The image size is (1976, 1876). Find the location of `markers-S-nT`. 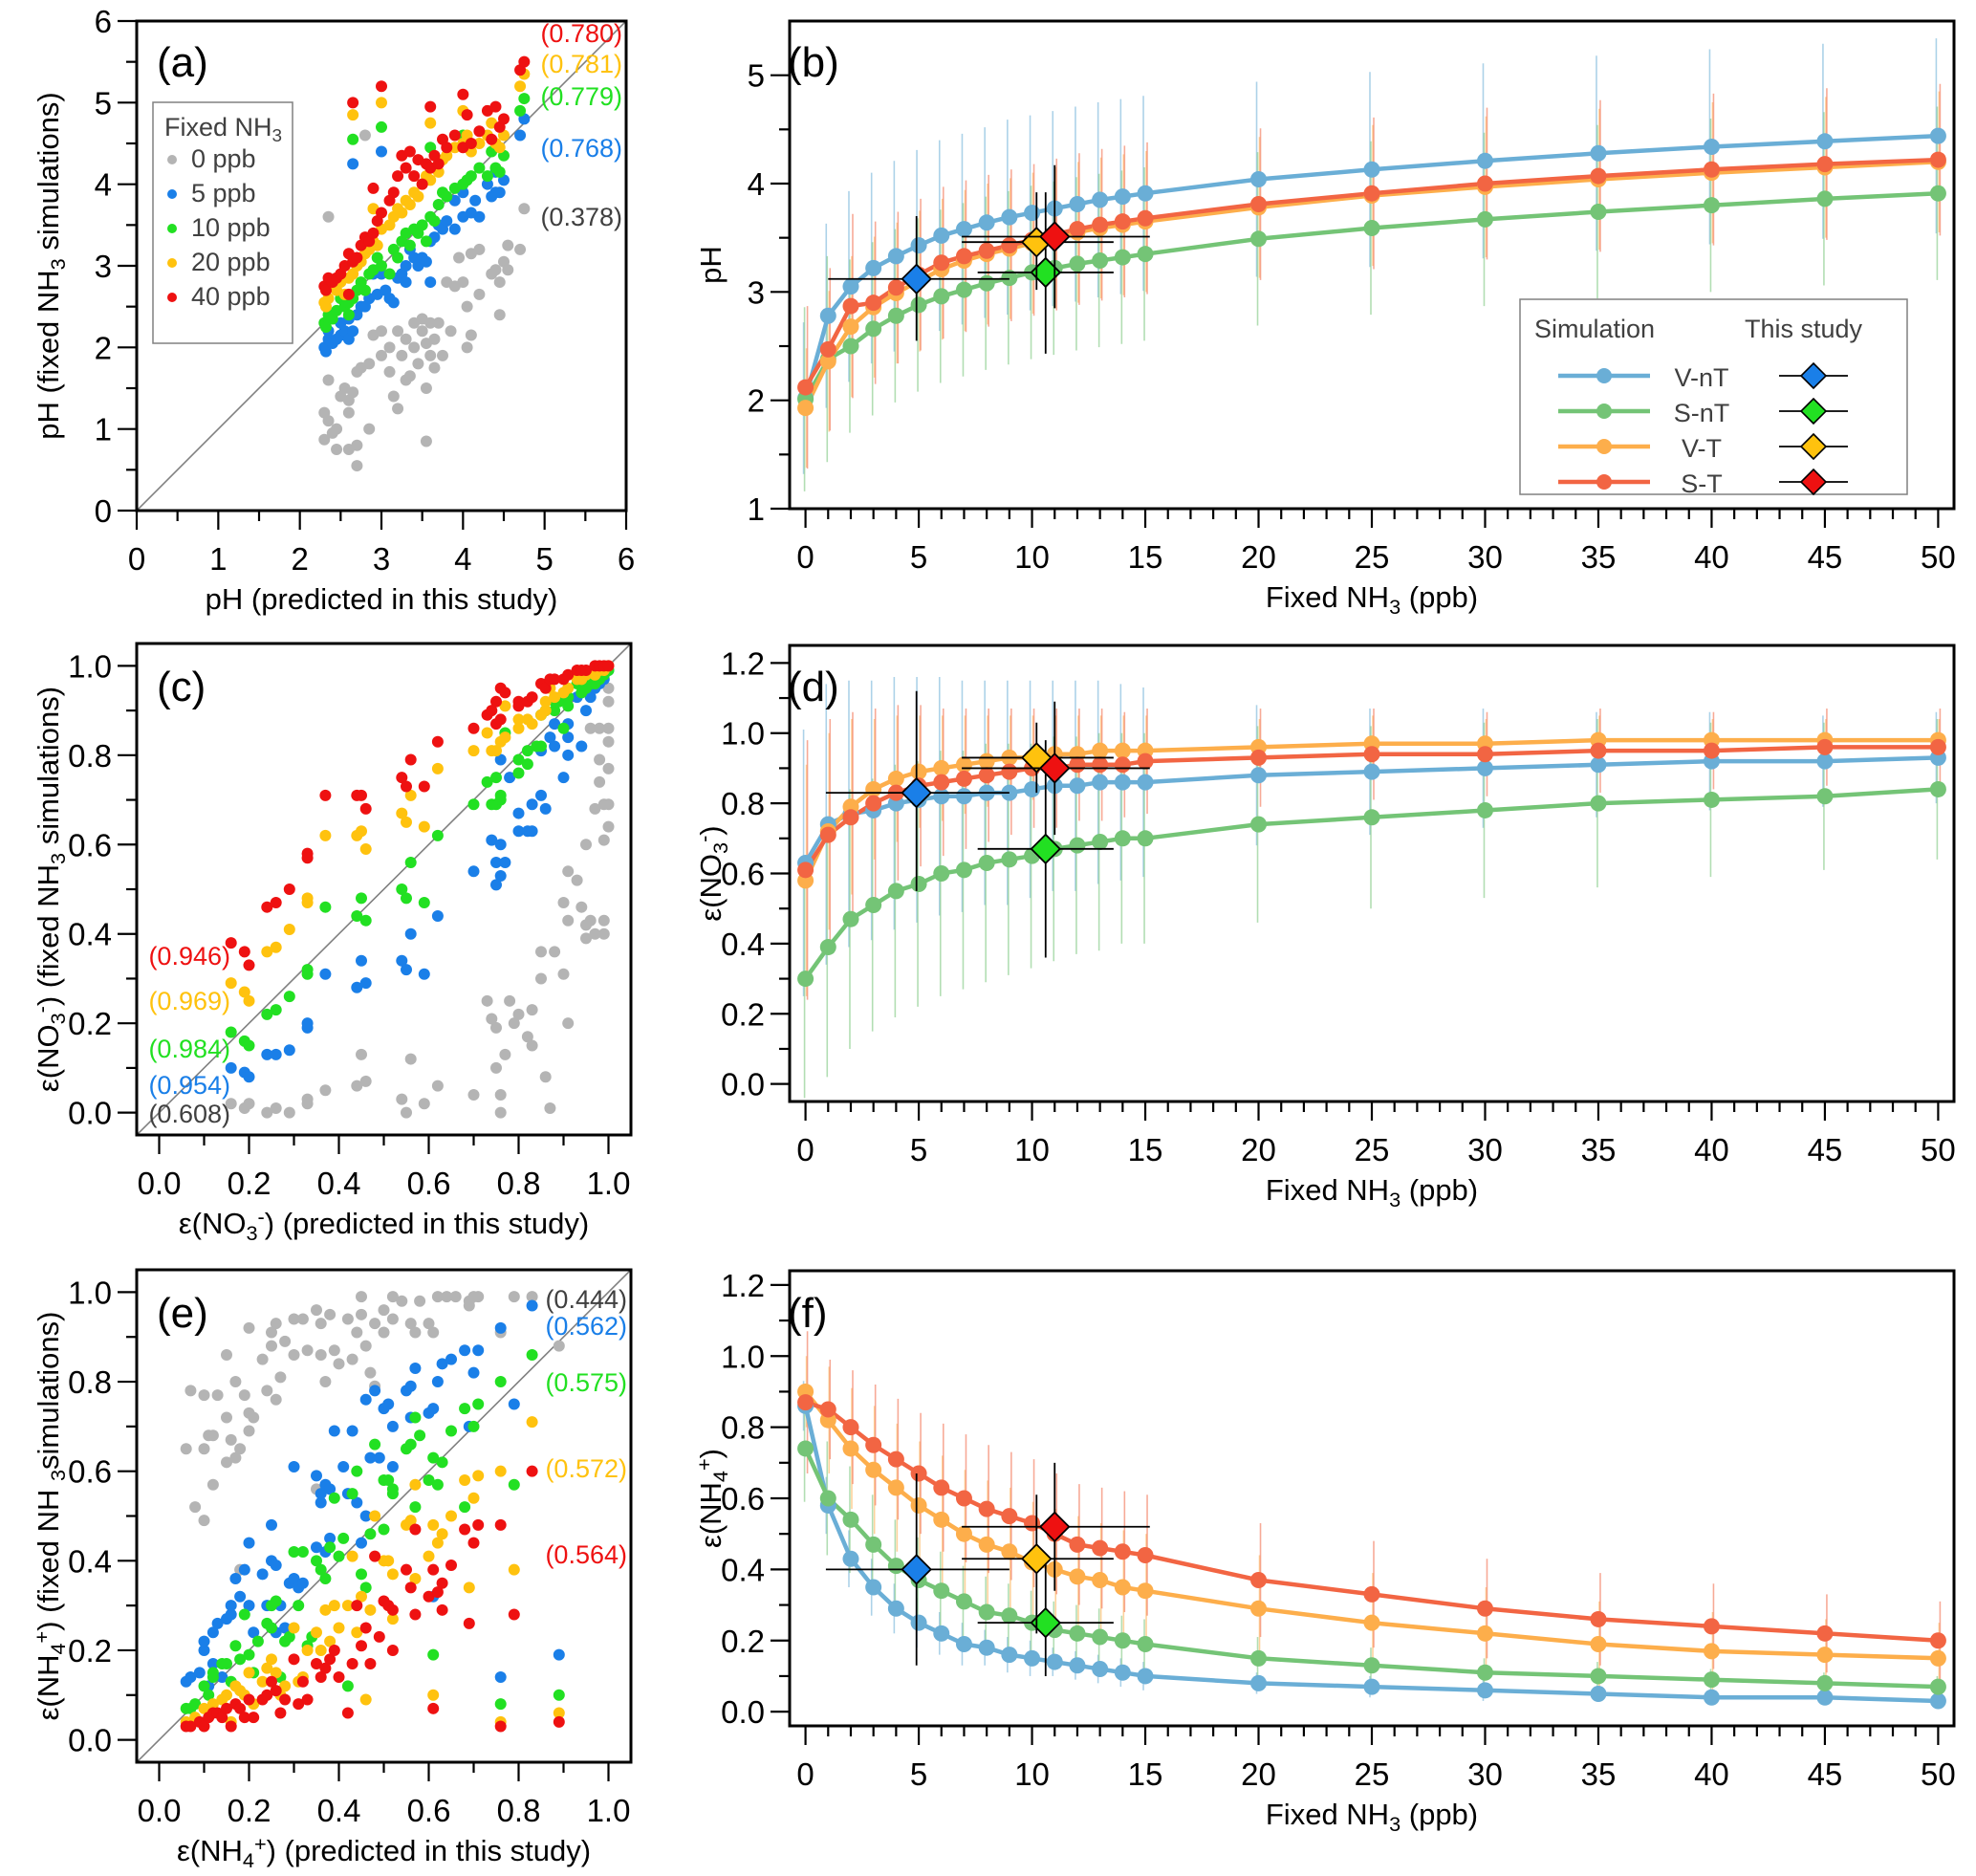

markers-S-nT is located at coordinates (1371, 884).